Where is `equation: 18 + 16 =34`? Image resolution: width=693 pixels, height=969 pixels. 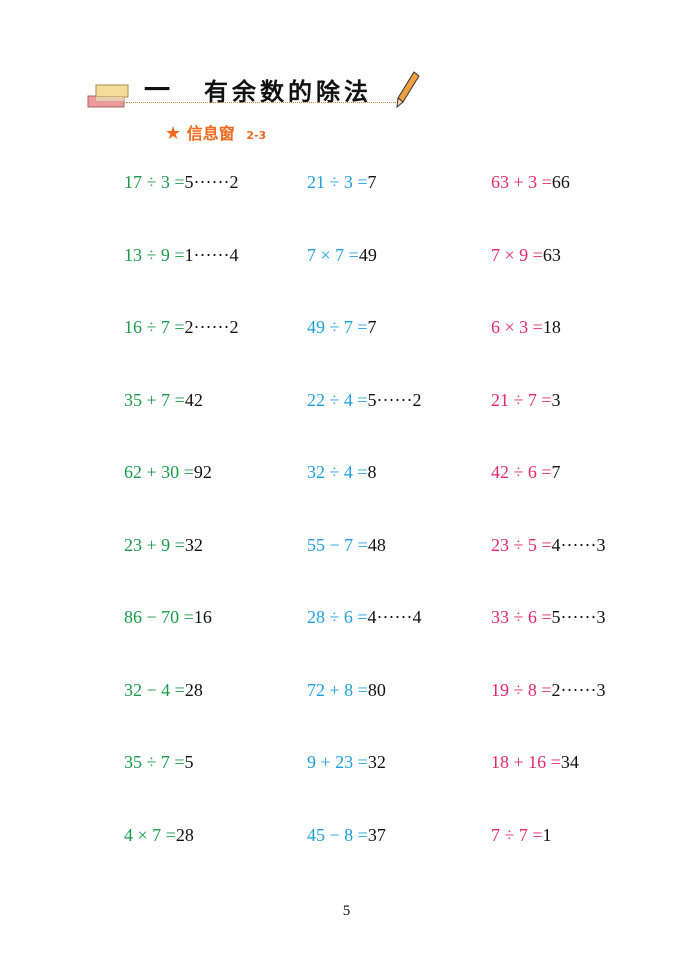 equation: 18 + 16 =34 is located at coordinates (535, 762).